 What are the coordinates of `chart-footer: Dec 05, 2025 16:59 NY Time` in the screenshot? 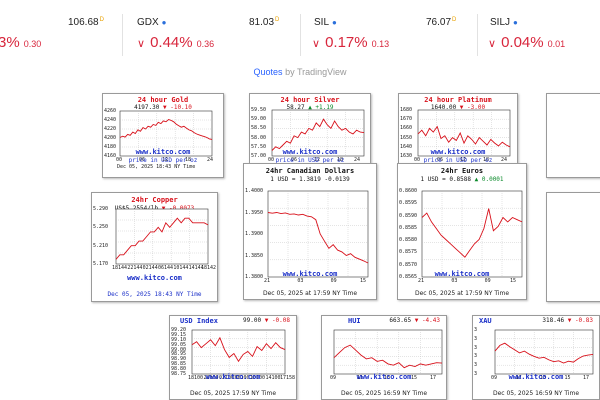 It's located at (536, 393).